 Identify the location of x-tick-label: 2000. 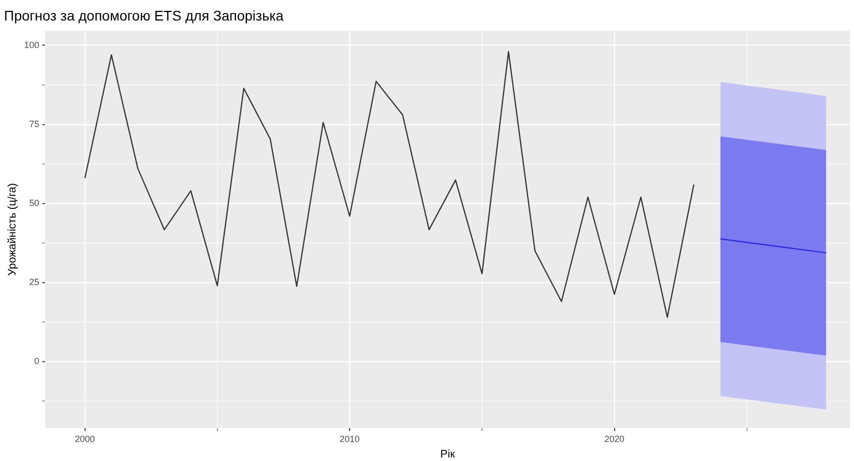
(84, 439).